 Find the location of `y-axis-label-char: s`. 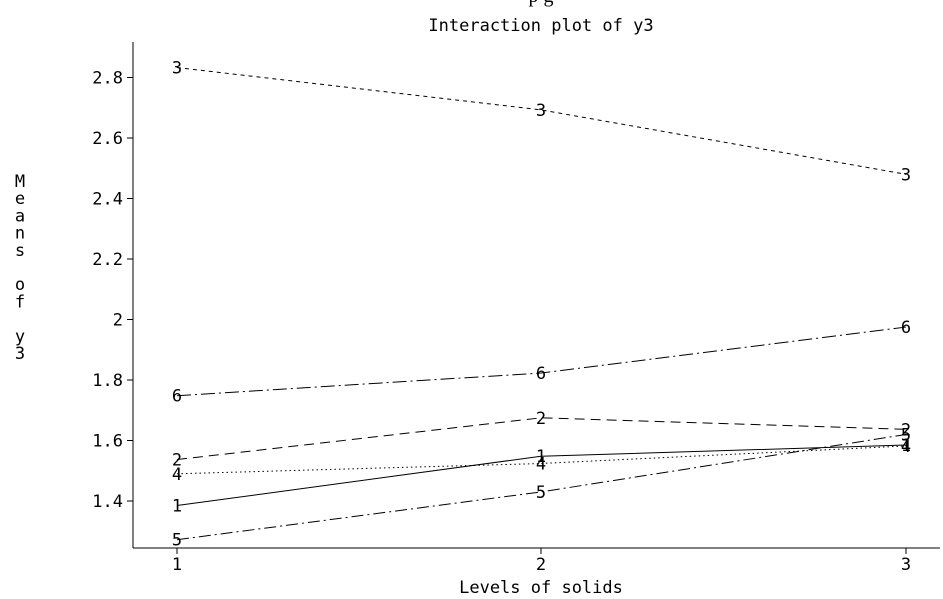

y-axis-label-char: s is located at coordinates (20, 251).